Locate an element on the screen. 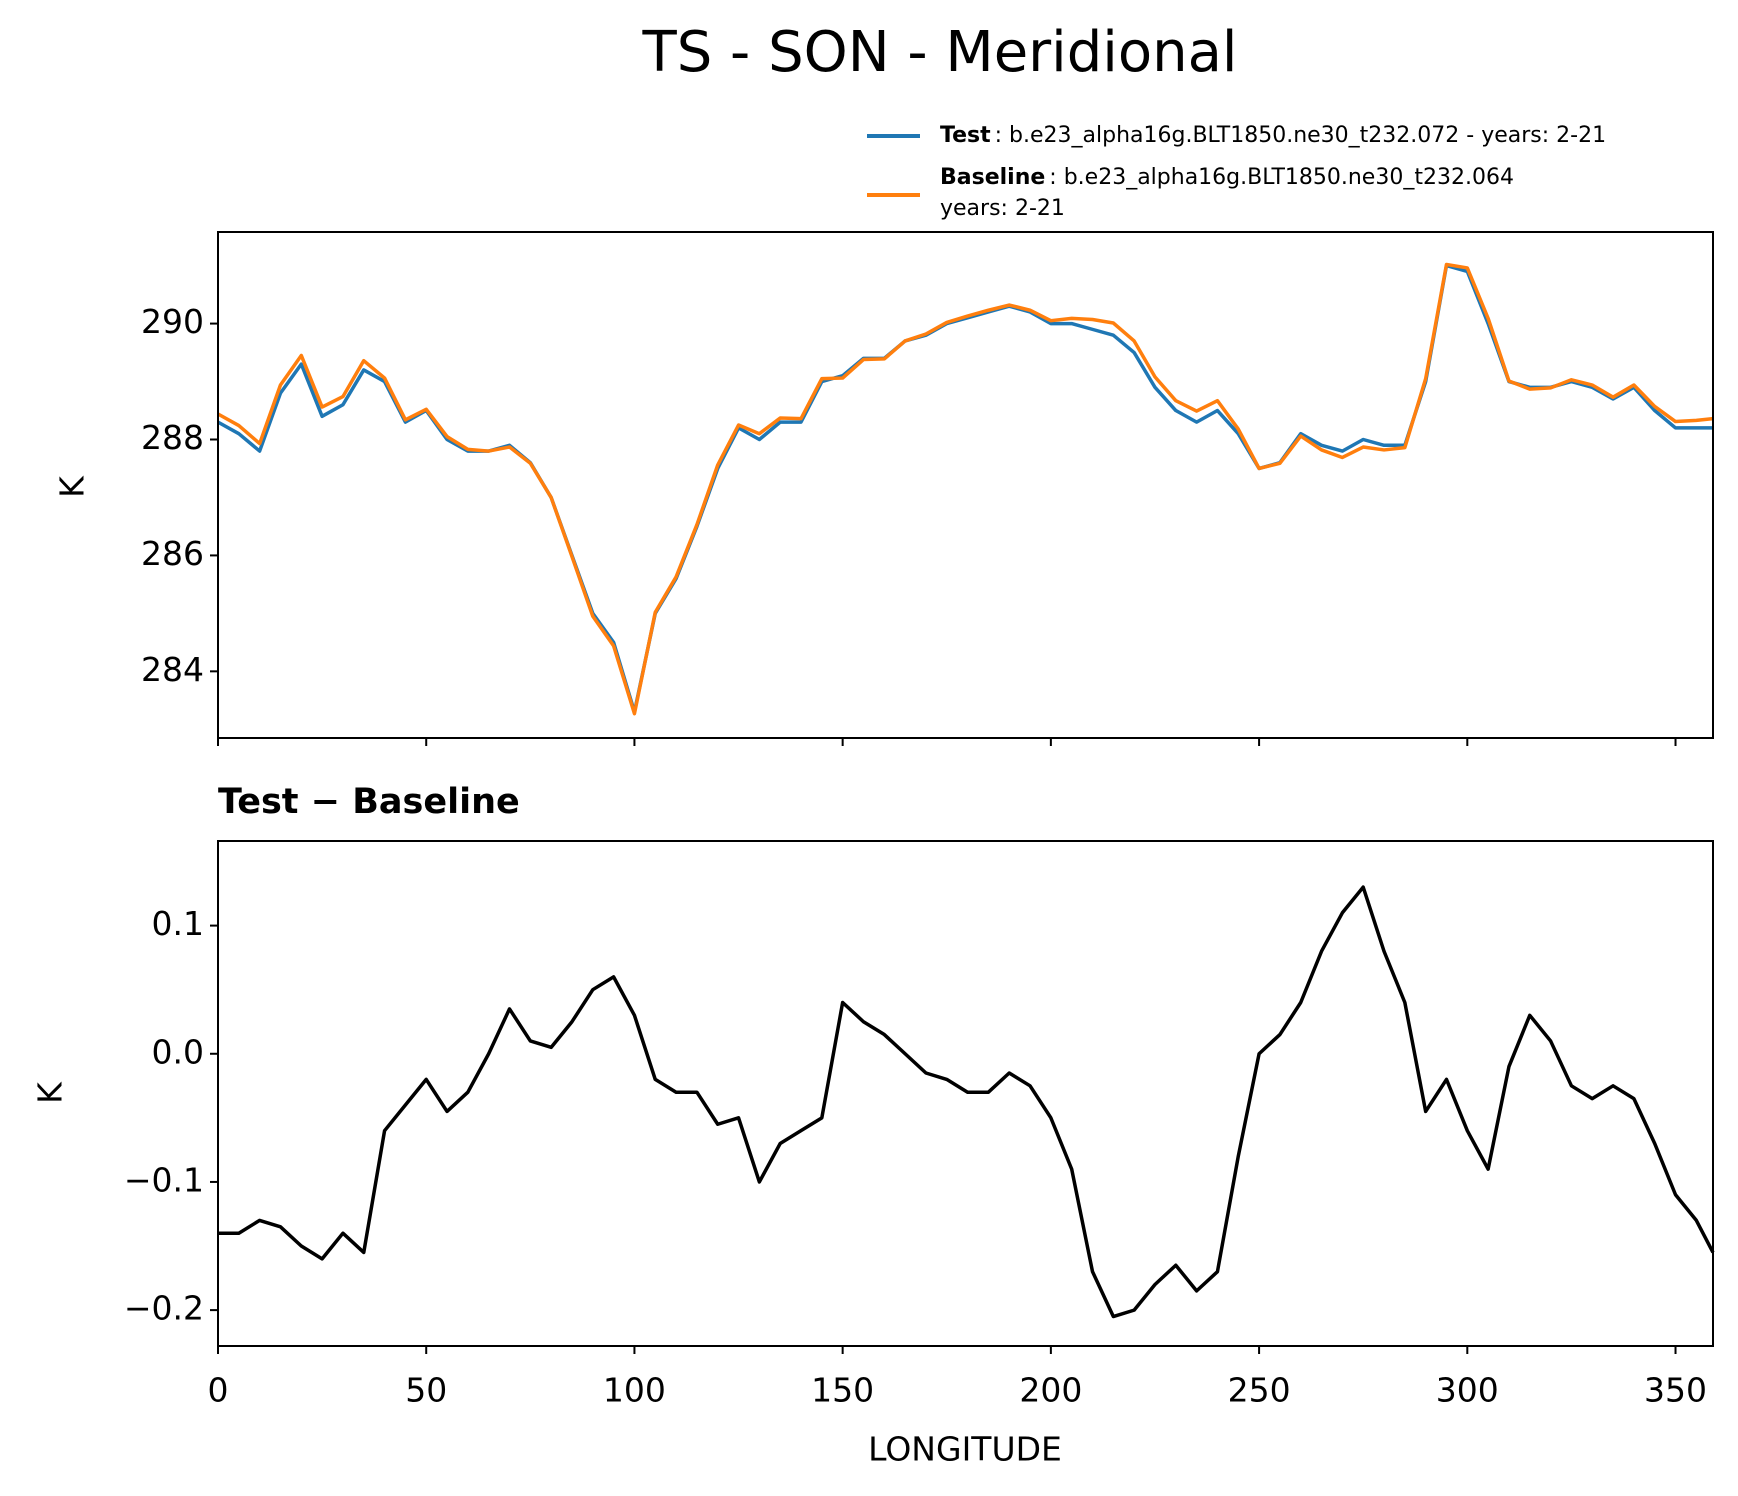 The image size is (1738, 1496). y-tick-label: 288 is located at coordinates (172, 437).